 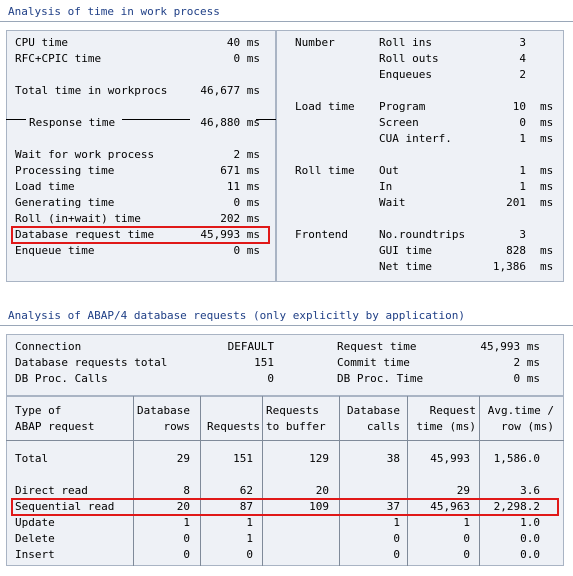 What do you see at coordinates (405, 74) in the screenshot?
I see `enqueues-label: Enqueues` at bounding box center [405, 74].